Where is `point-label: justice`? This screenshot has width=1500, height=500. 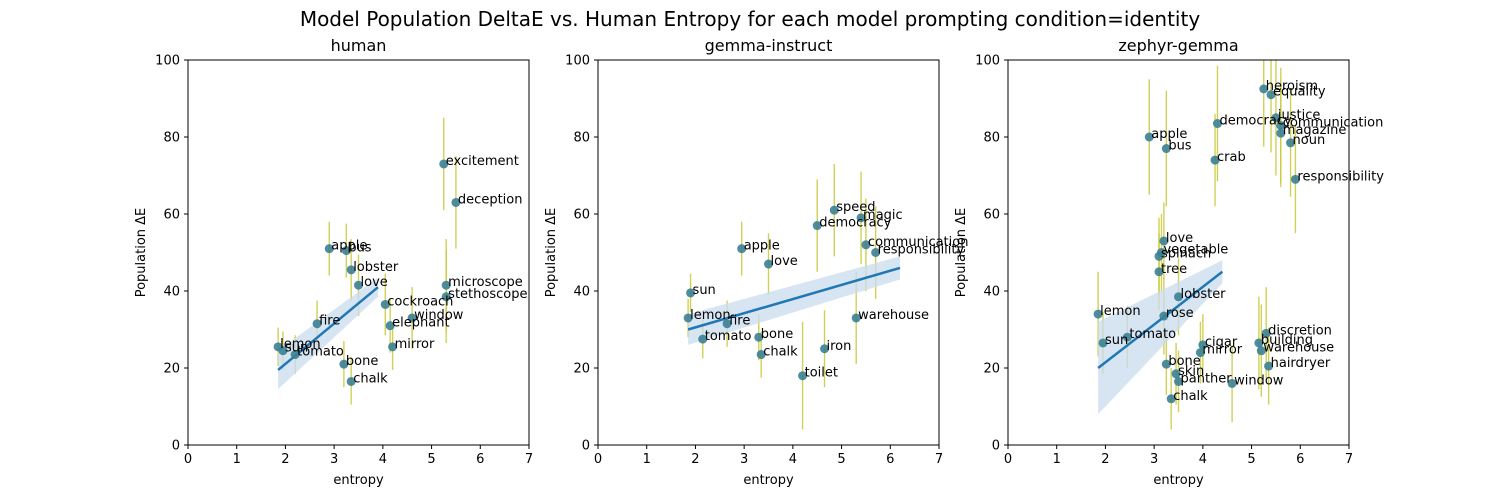 point-label: justice is located at coordinates (1298, 115).